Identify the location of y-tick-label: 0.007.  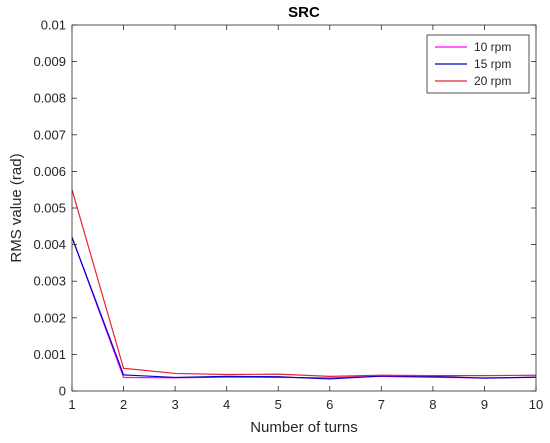
(49, 134).